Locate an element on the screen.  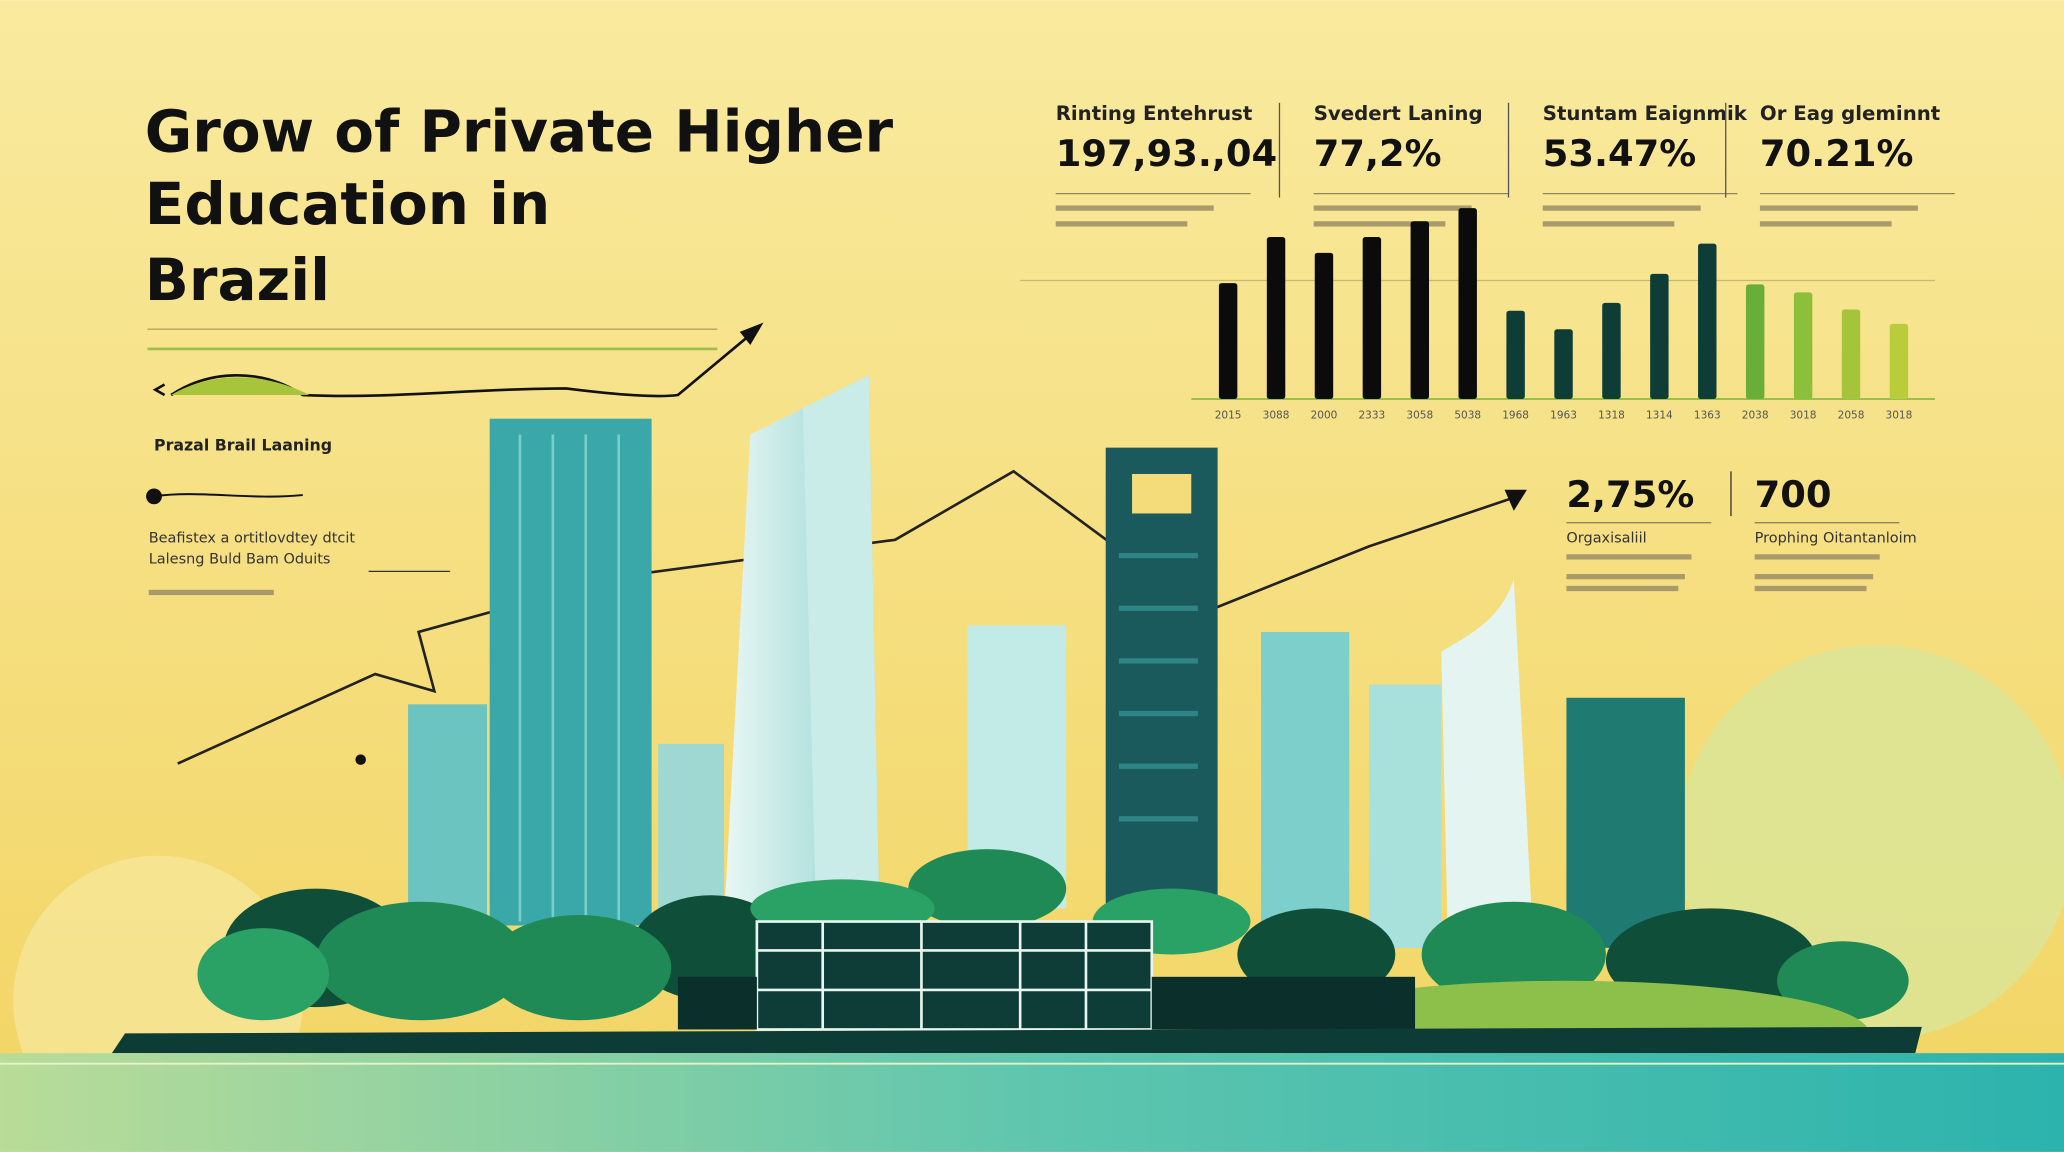
x-tick-label: 2058 is located at coordinates (1851, 416).